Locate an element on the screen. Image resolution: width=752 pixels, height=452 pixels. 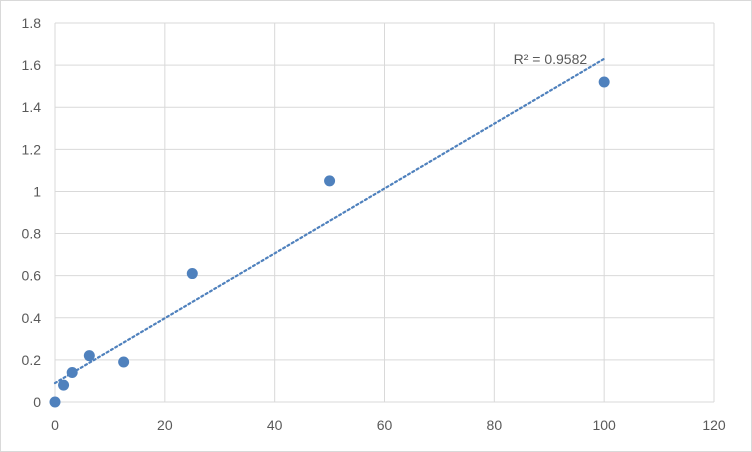
y-tick-label: 0.6 is located at coordinates (32, 276).